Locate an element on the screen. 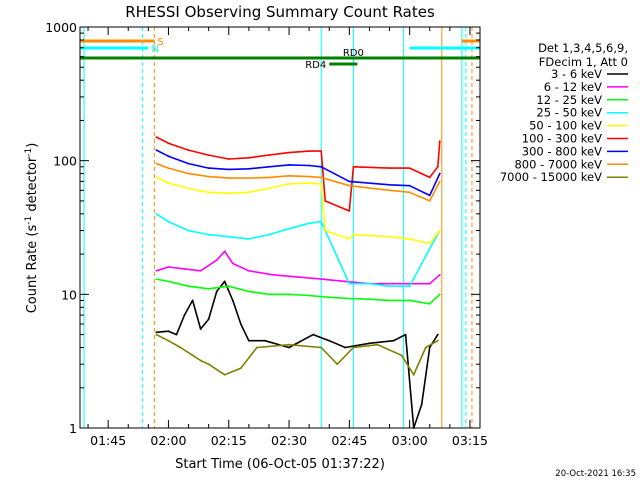 The width and height of the screenshot is (640, 480). x-tick-label-5: 02:45 is located at coordinates (349, 440).